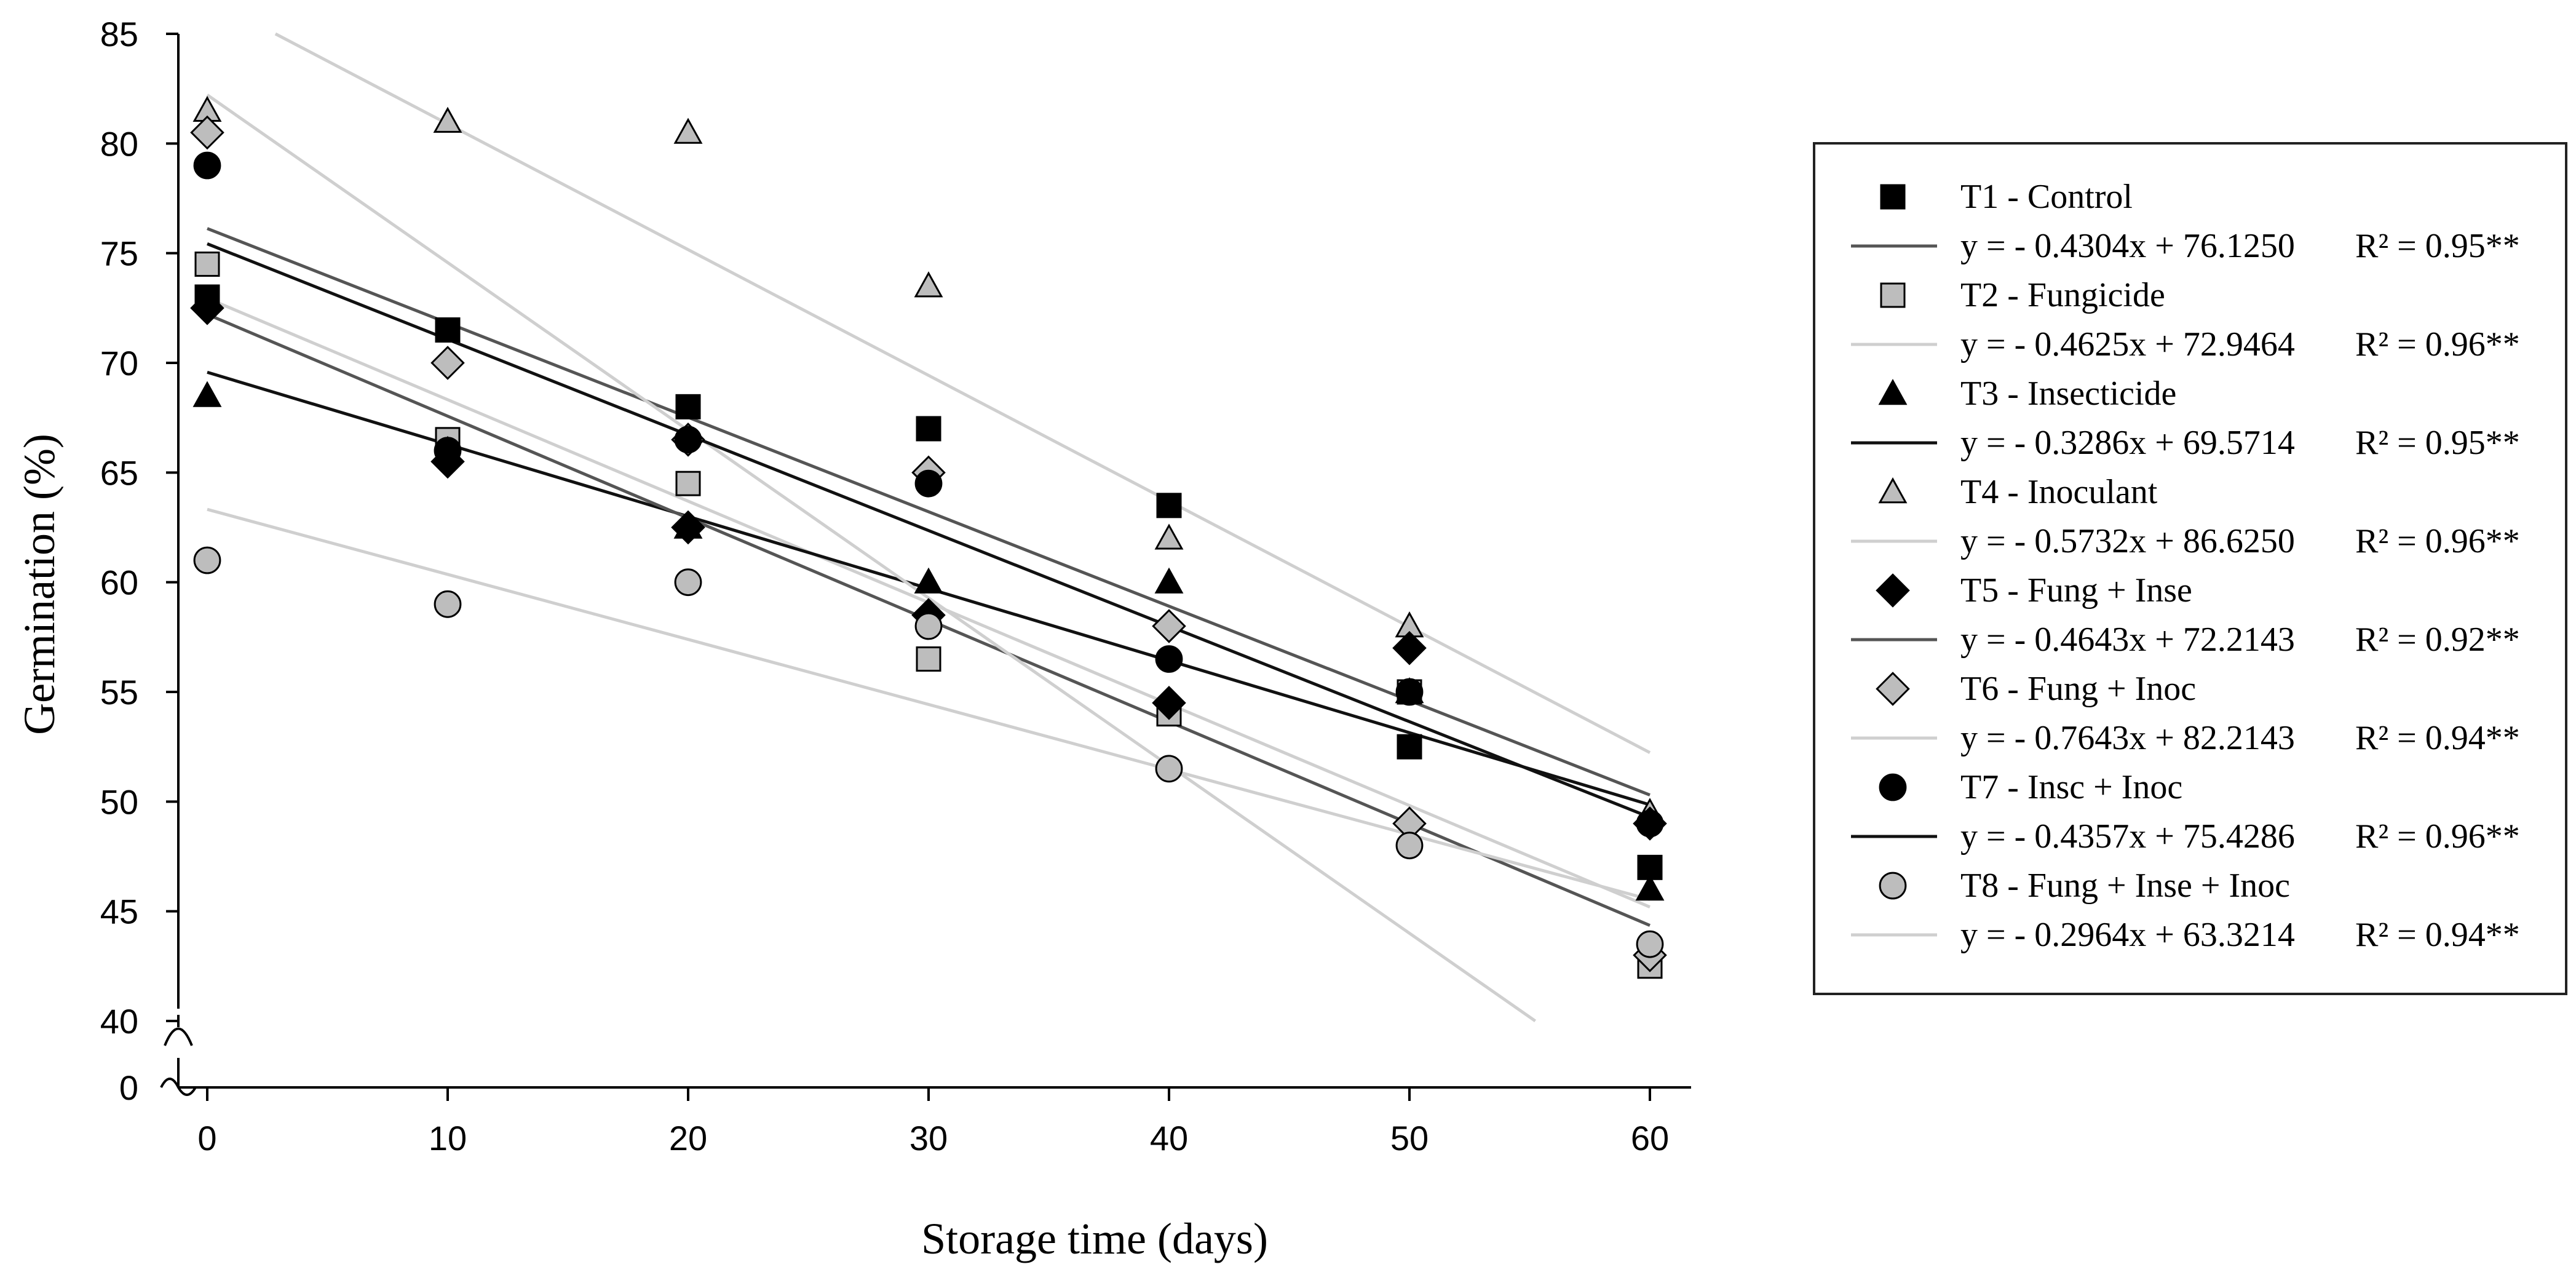 Image resolution: width=2576 pixels, height=1275 pixels. I want to click on y-tick-label: 70, so click(119, 363).